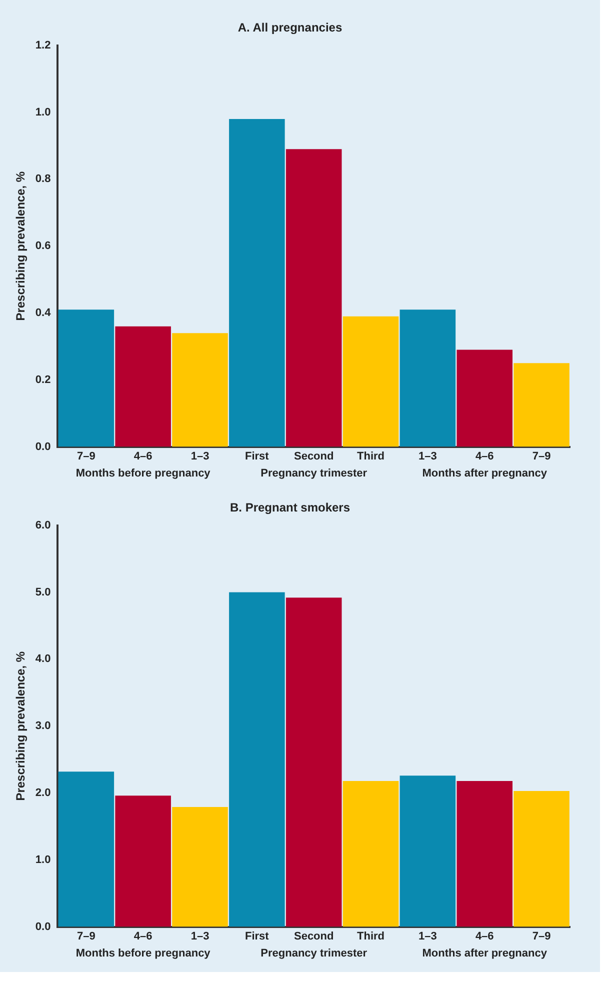  What do you see at coordinates (43, 525) in the screenshot?
I see `y-tick-label: 6.0` at bounding box center [43, 525].